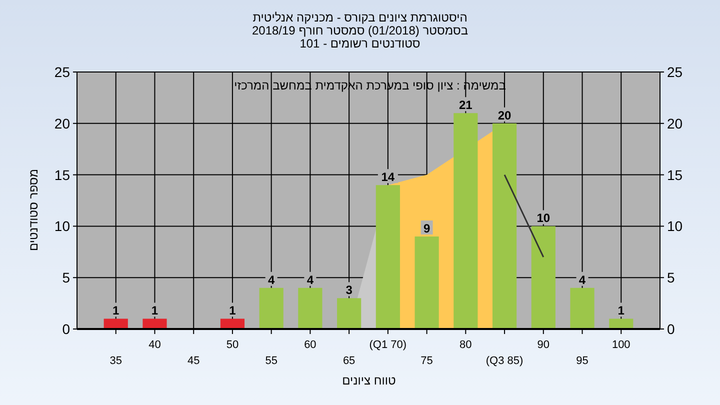  What do you see at coordinates (675, 123) in the screenshot?
I see `y2-tick-label: 20` at bounding box center [675, 123].